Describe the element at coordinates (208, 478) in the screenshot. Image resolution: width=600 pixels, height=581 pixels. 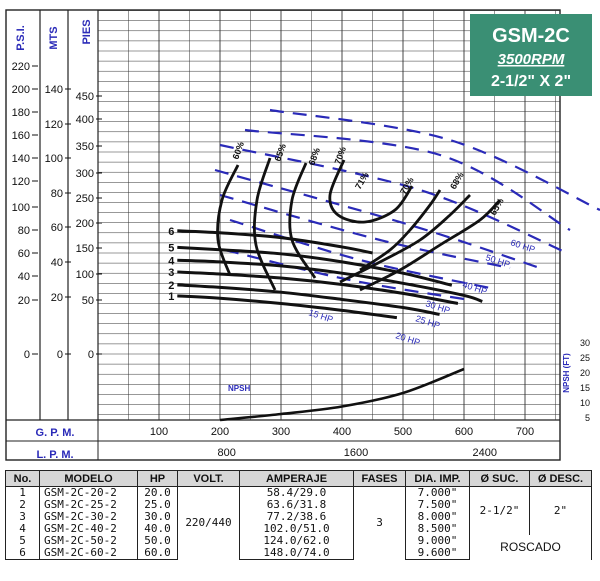
I see `col-volt: VOLT.` at that location.